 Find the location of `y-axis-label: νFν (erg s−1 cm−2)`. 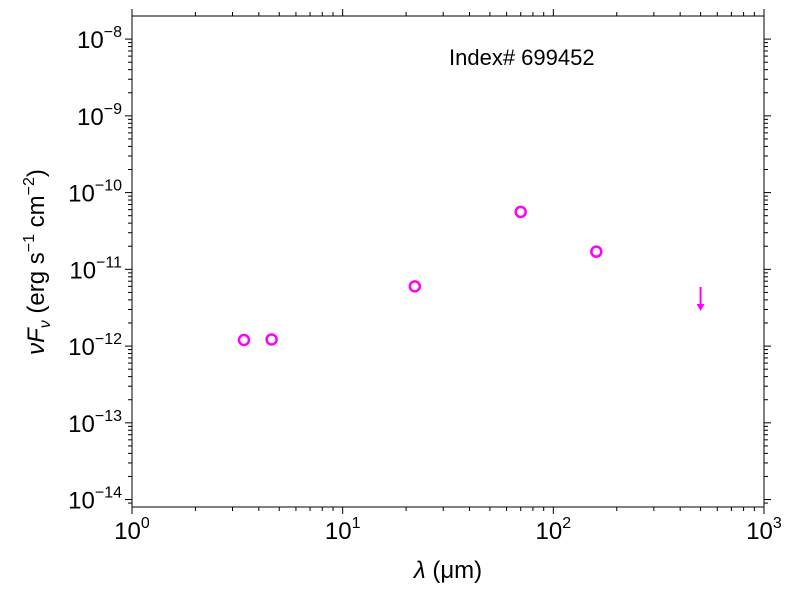

y-axis-label: νFν (erg s−1 cm−2) is located at coordinates (37, 262).